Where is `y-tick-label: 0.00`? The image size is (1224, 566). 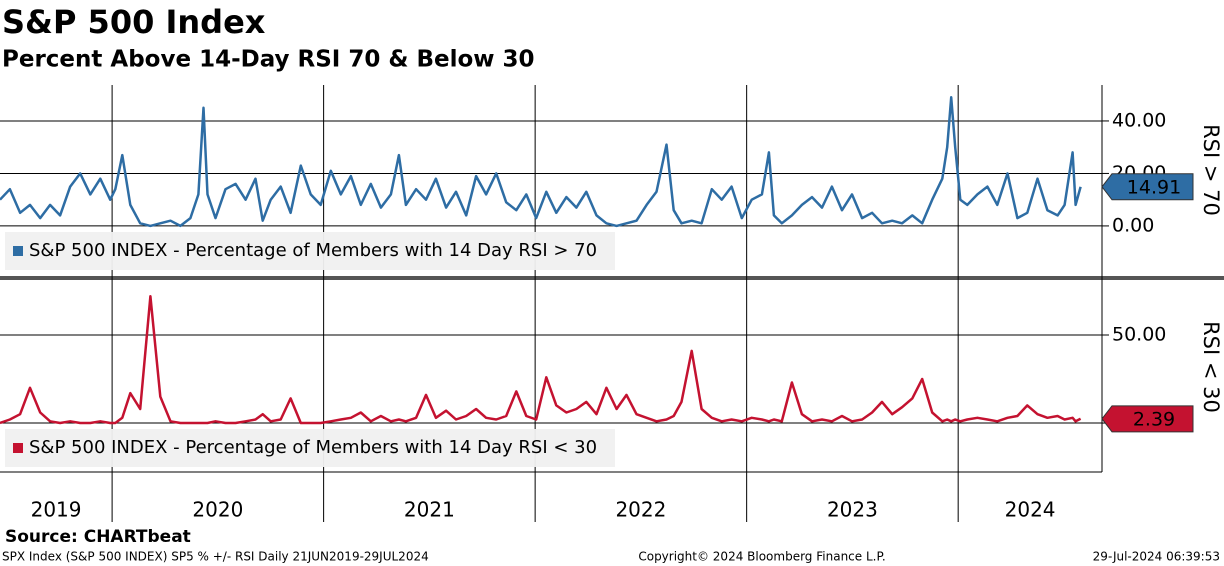 y-tick-label: 0.00 is located at coordinates (1133, 225).